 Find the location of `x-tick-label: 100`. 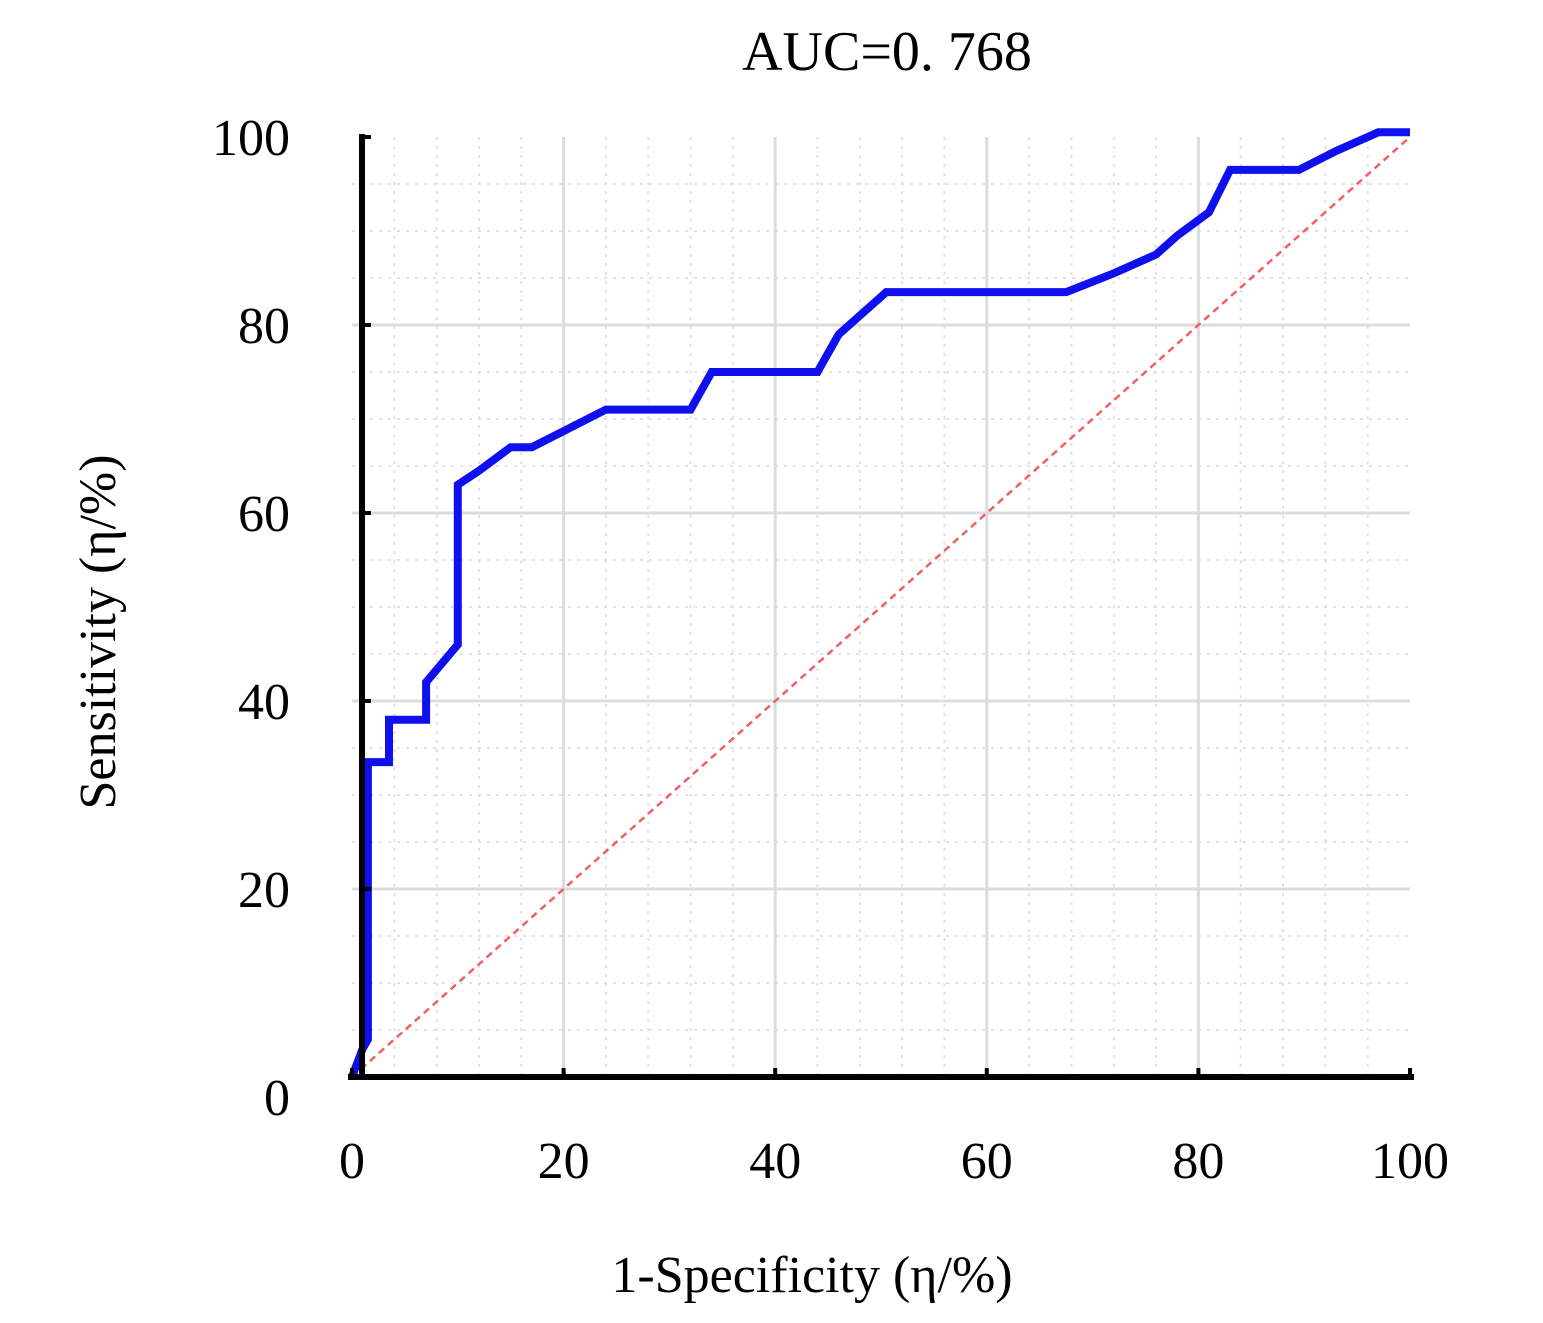

x-tick-label: 100 is located at coordinates (1410, 1161).